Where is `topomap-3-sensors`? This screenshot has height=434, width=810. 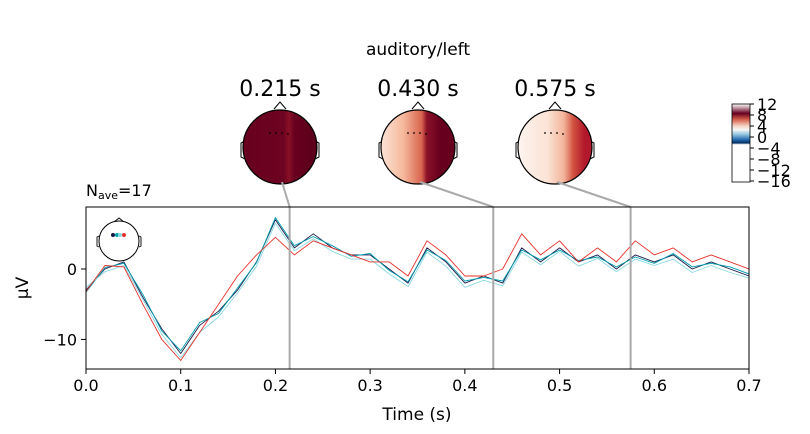 topomap-3-sensors is located at coordinates (554, 133).